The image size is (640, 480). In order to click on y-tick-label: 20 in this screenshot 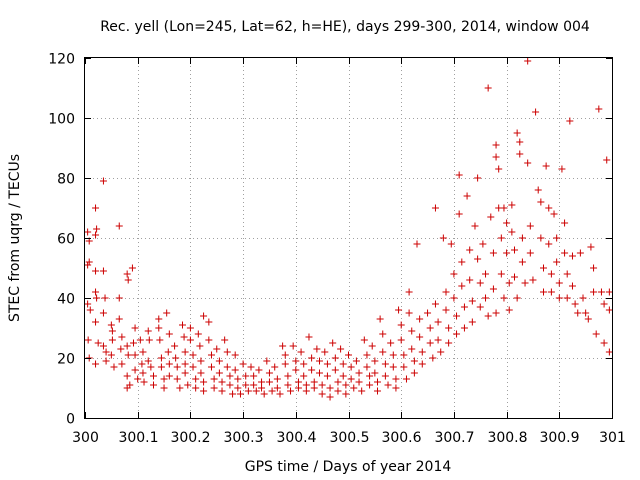, I will do `click(66, 360)`.